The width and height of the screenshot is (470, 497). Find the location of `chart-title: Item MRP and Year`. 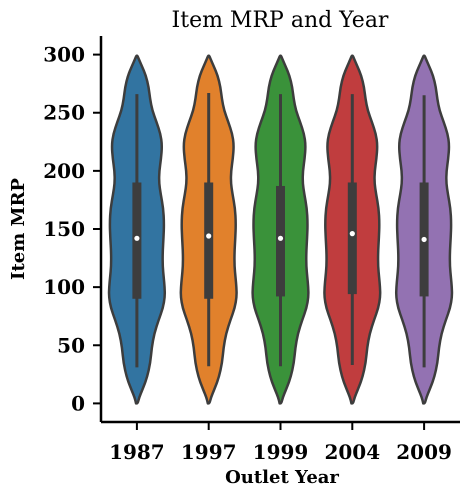

chart-title: Item MRP and Year is located at coordinates (280, 20).